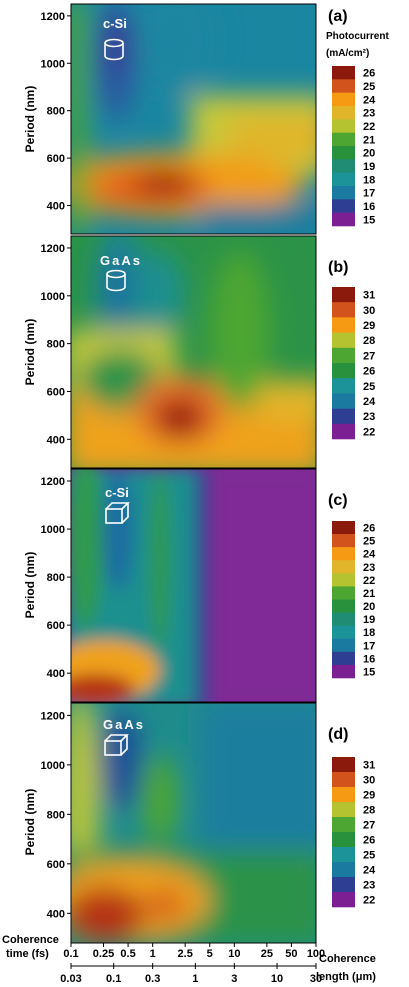 The height and width of the screenshot is (987, 409). I want to click on panel-d-ylabel: Period (nm), so click(30, 822).